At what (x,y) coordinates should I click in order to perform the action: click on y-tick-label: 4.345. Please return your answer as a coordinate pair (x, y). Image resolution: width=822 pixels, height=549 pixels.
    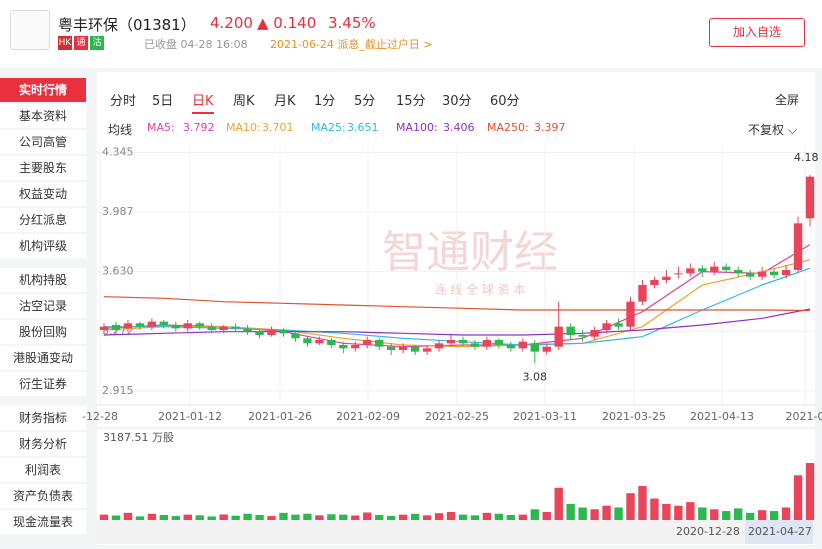
    Looking at the image, I should click on (118, 152).